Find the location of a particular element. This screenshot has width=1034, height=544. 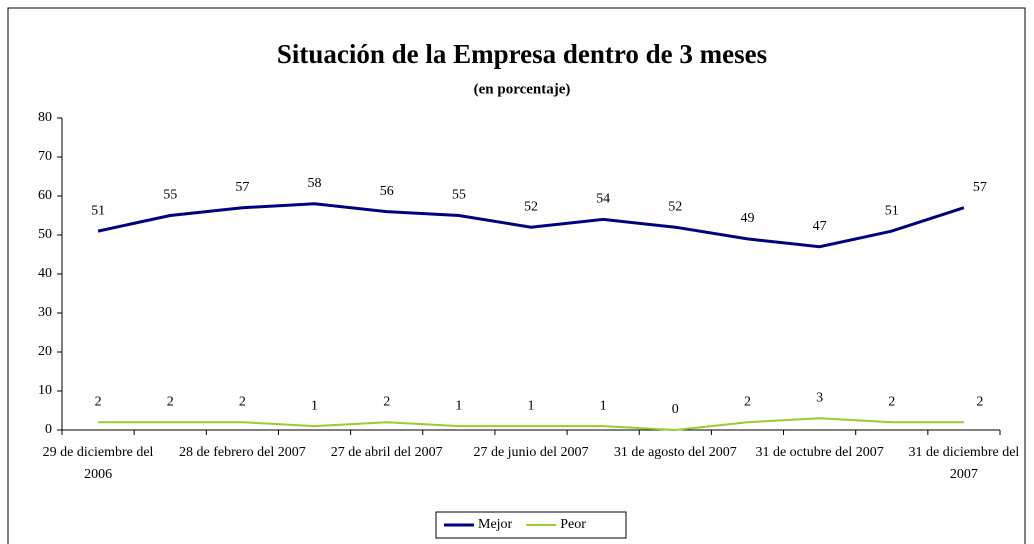

y-tick-label: 80 is located at coordinates (45, 117).